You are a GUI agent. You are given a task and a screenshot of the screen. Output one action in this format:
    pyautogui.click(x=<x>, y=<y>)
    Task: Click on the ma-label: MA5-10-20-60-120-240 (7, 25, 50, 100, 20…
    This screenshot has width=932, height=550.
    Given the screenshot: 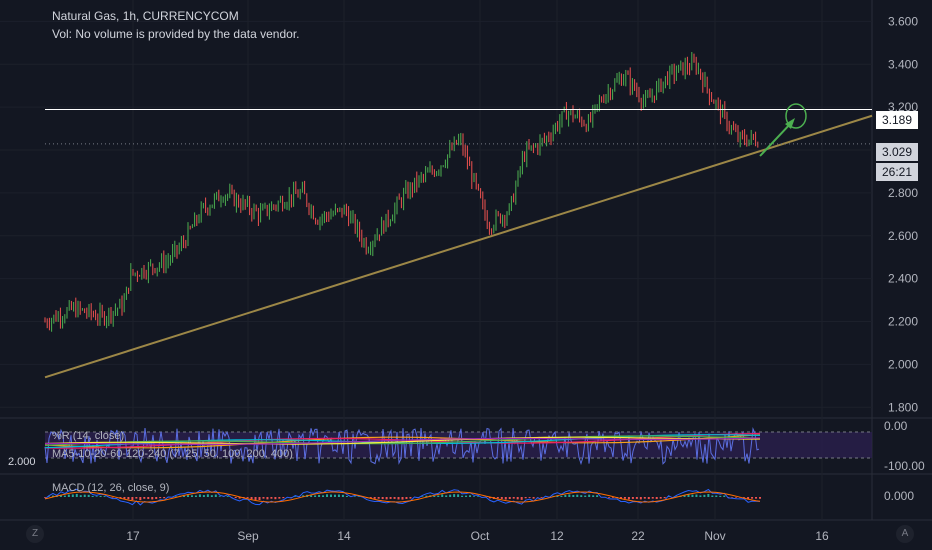 What is the action you would take?
    pyautogui.click(x=172, y=454)
    